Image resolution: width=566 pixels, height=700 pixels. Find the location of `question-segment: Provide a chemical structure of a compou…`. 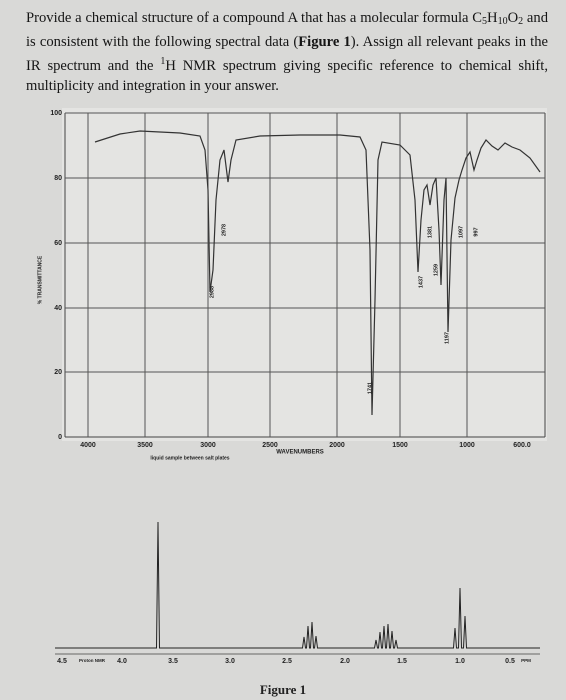

question-segment: Provide a chemical structure of a compou… is located at coordinates (254, 18).